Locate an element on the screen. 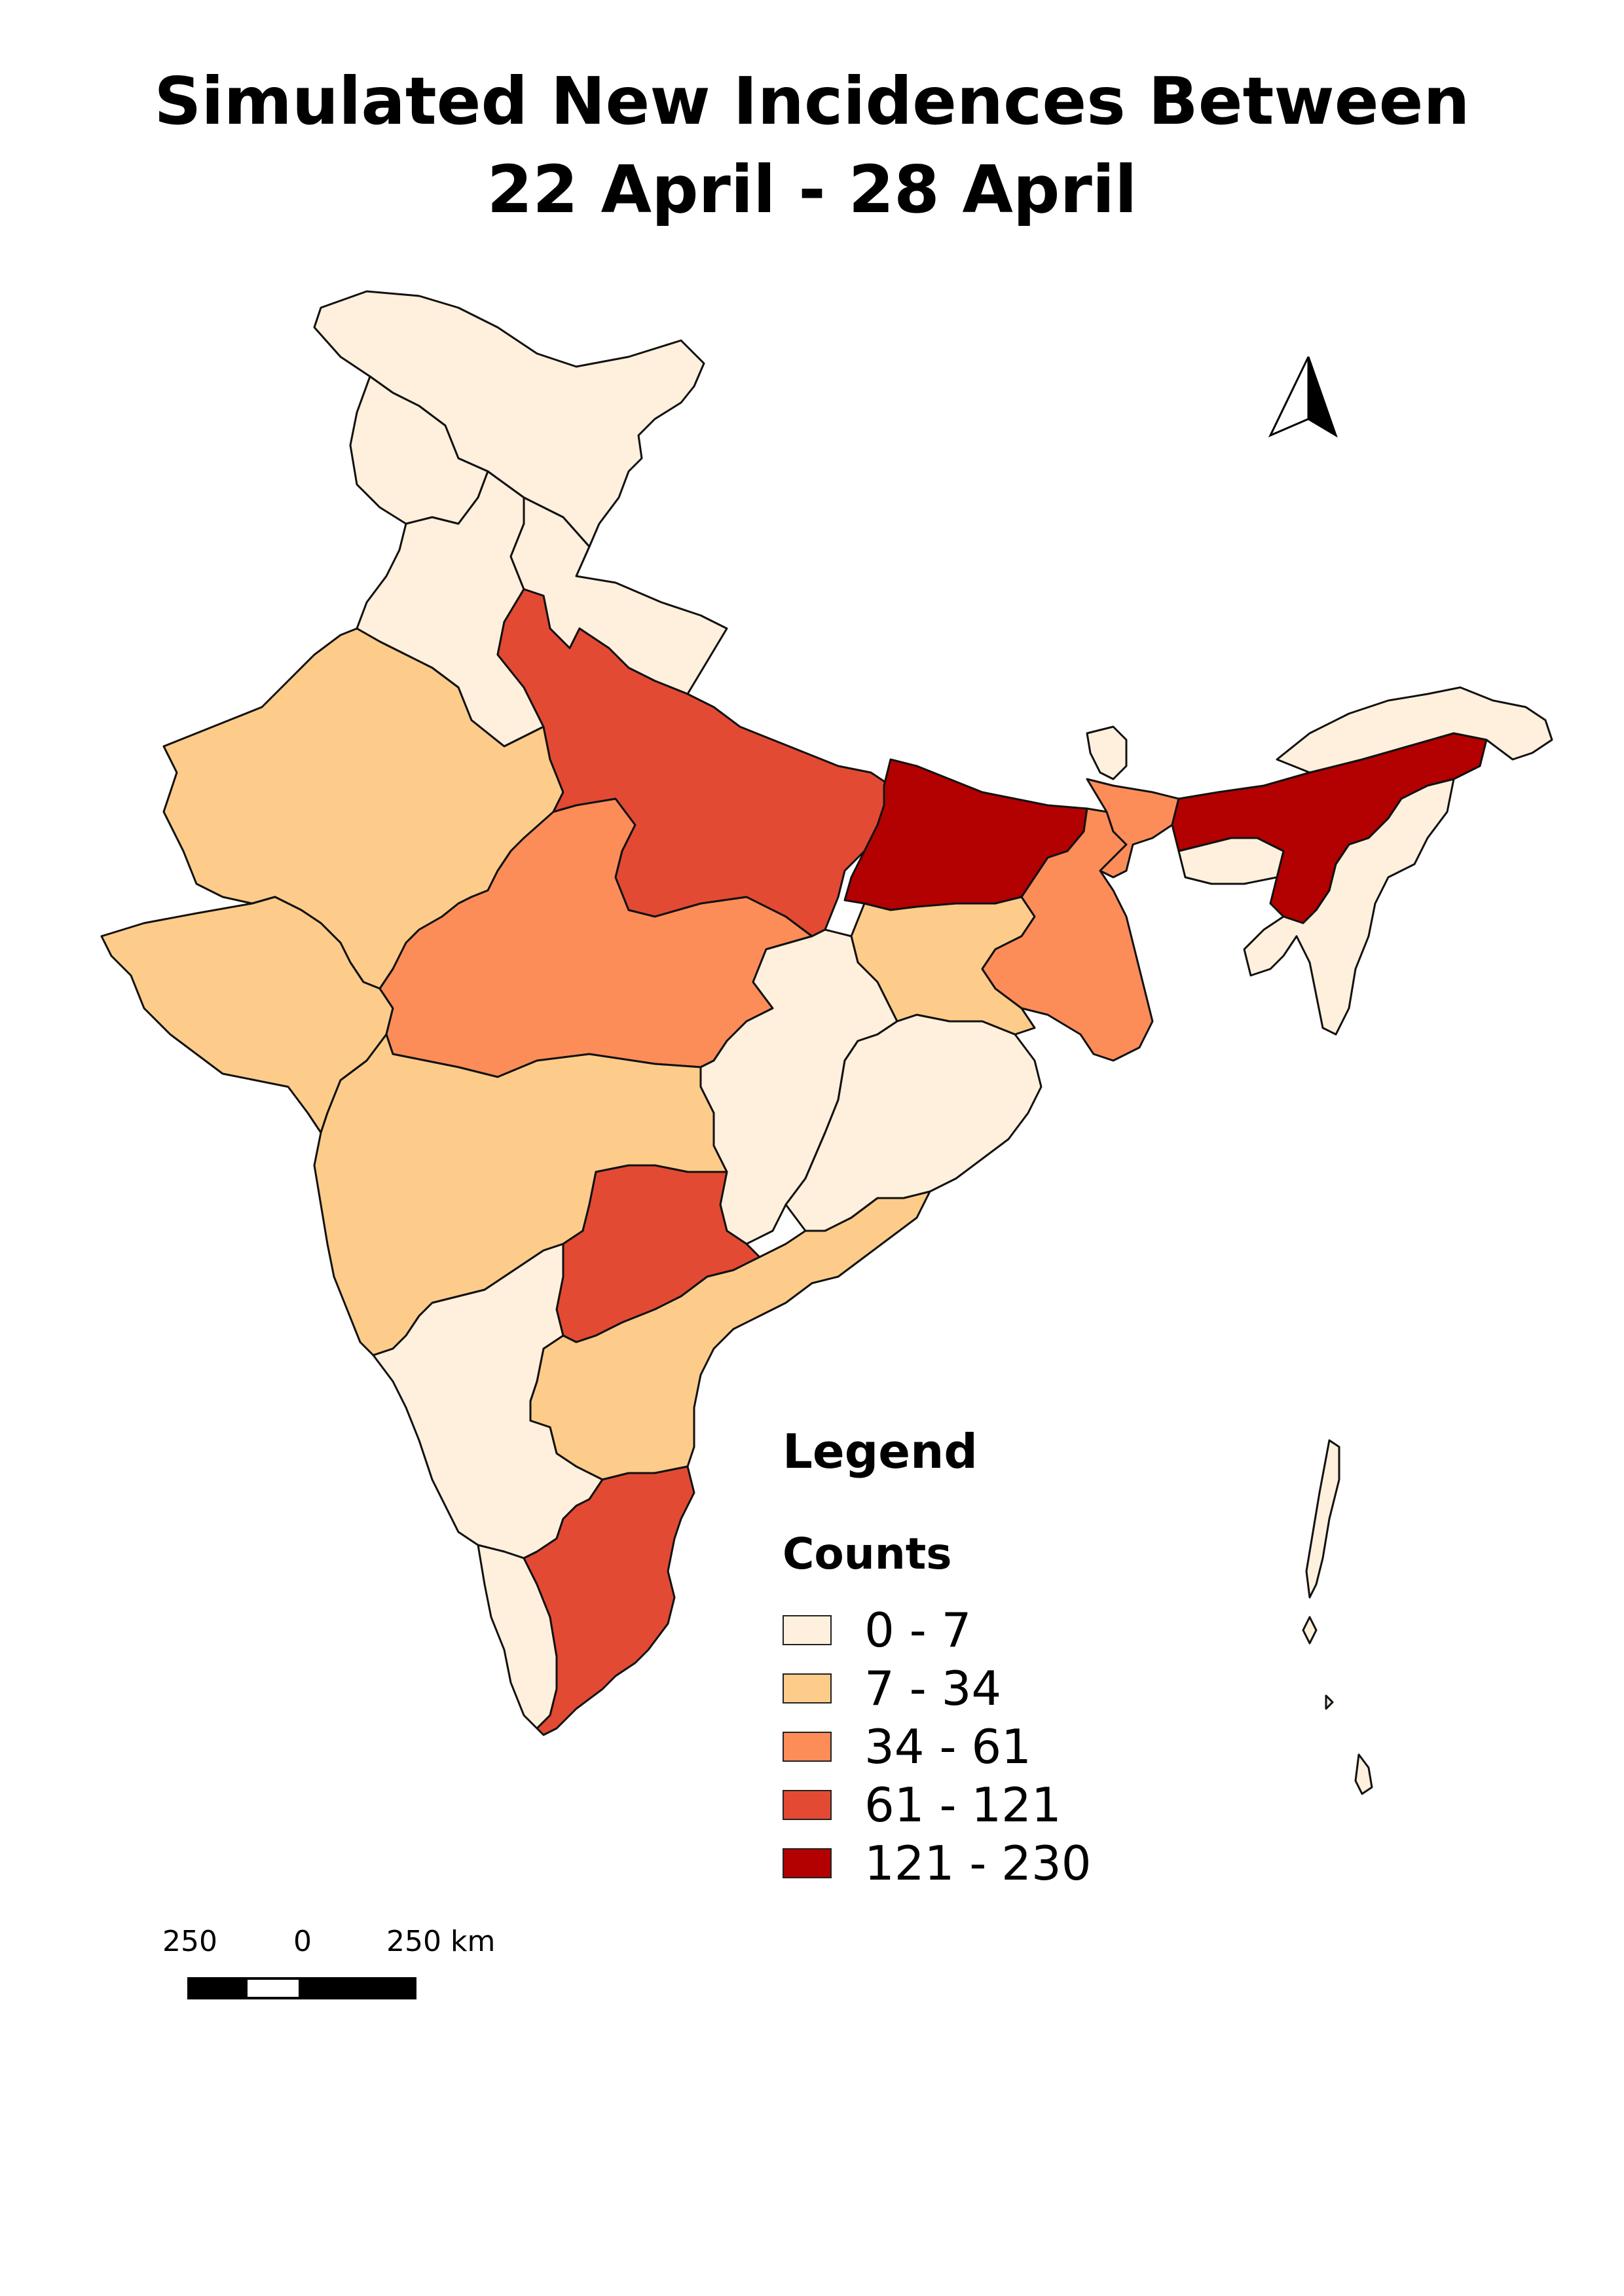 The image size is (1624, 2296). scale-label-center: 0 is located at coordinates (302, 1941).